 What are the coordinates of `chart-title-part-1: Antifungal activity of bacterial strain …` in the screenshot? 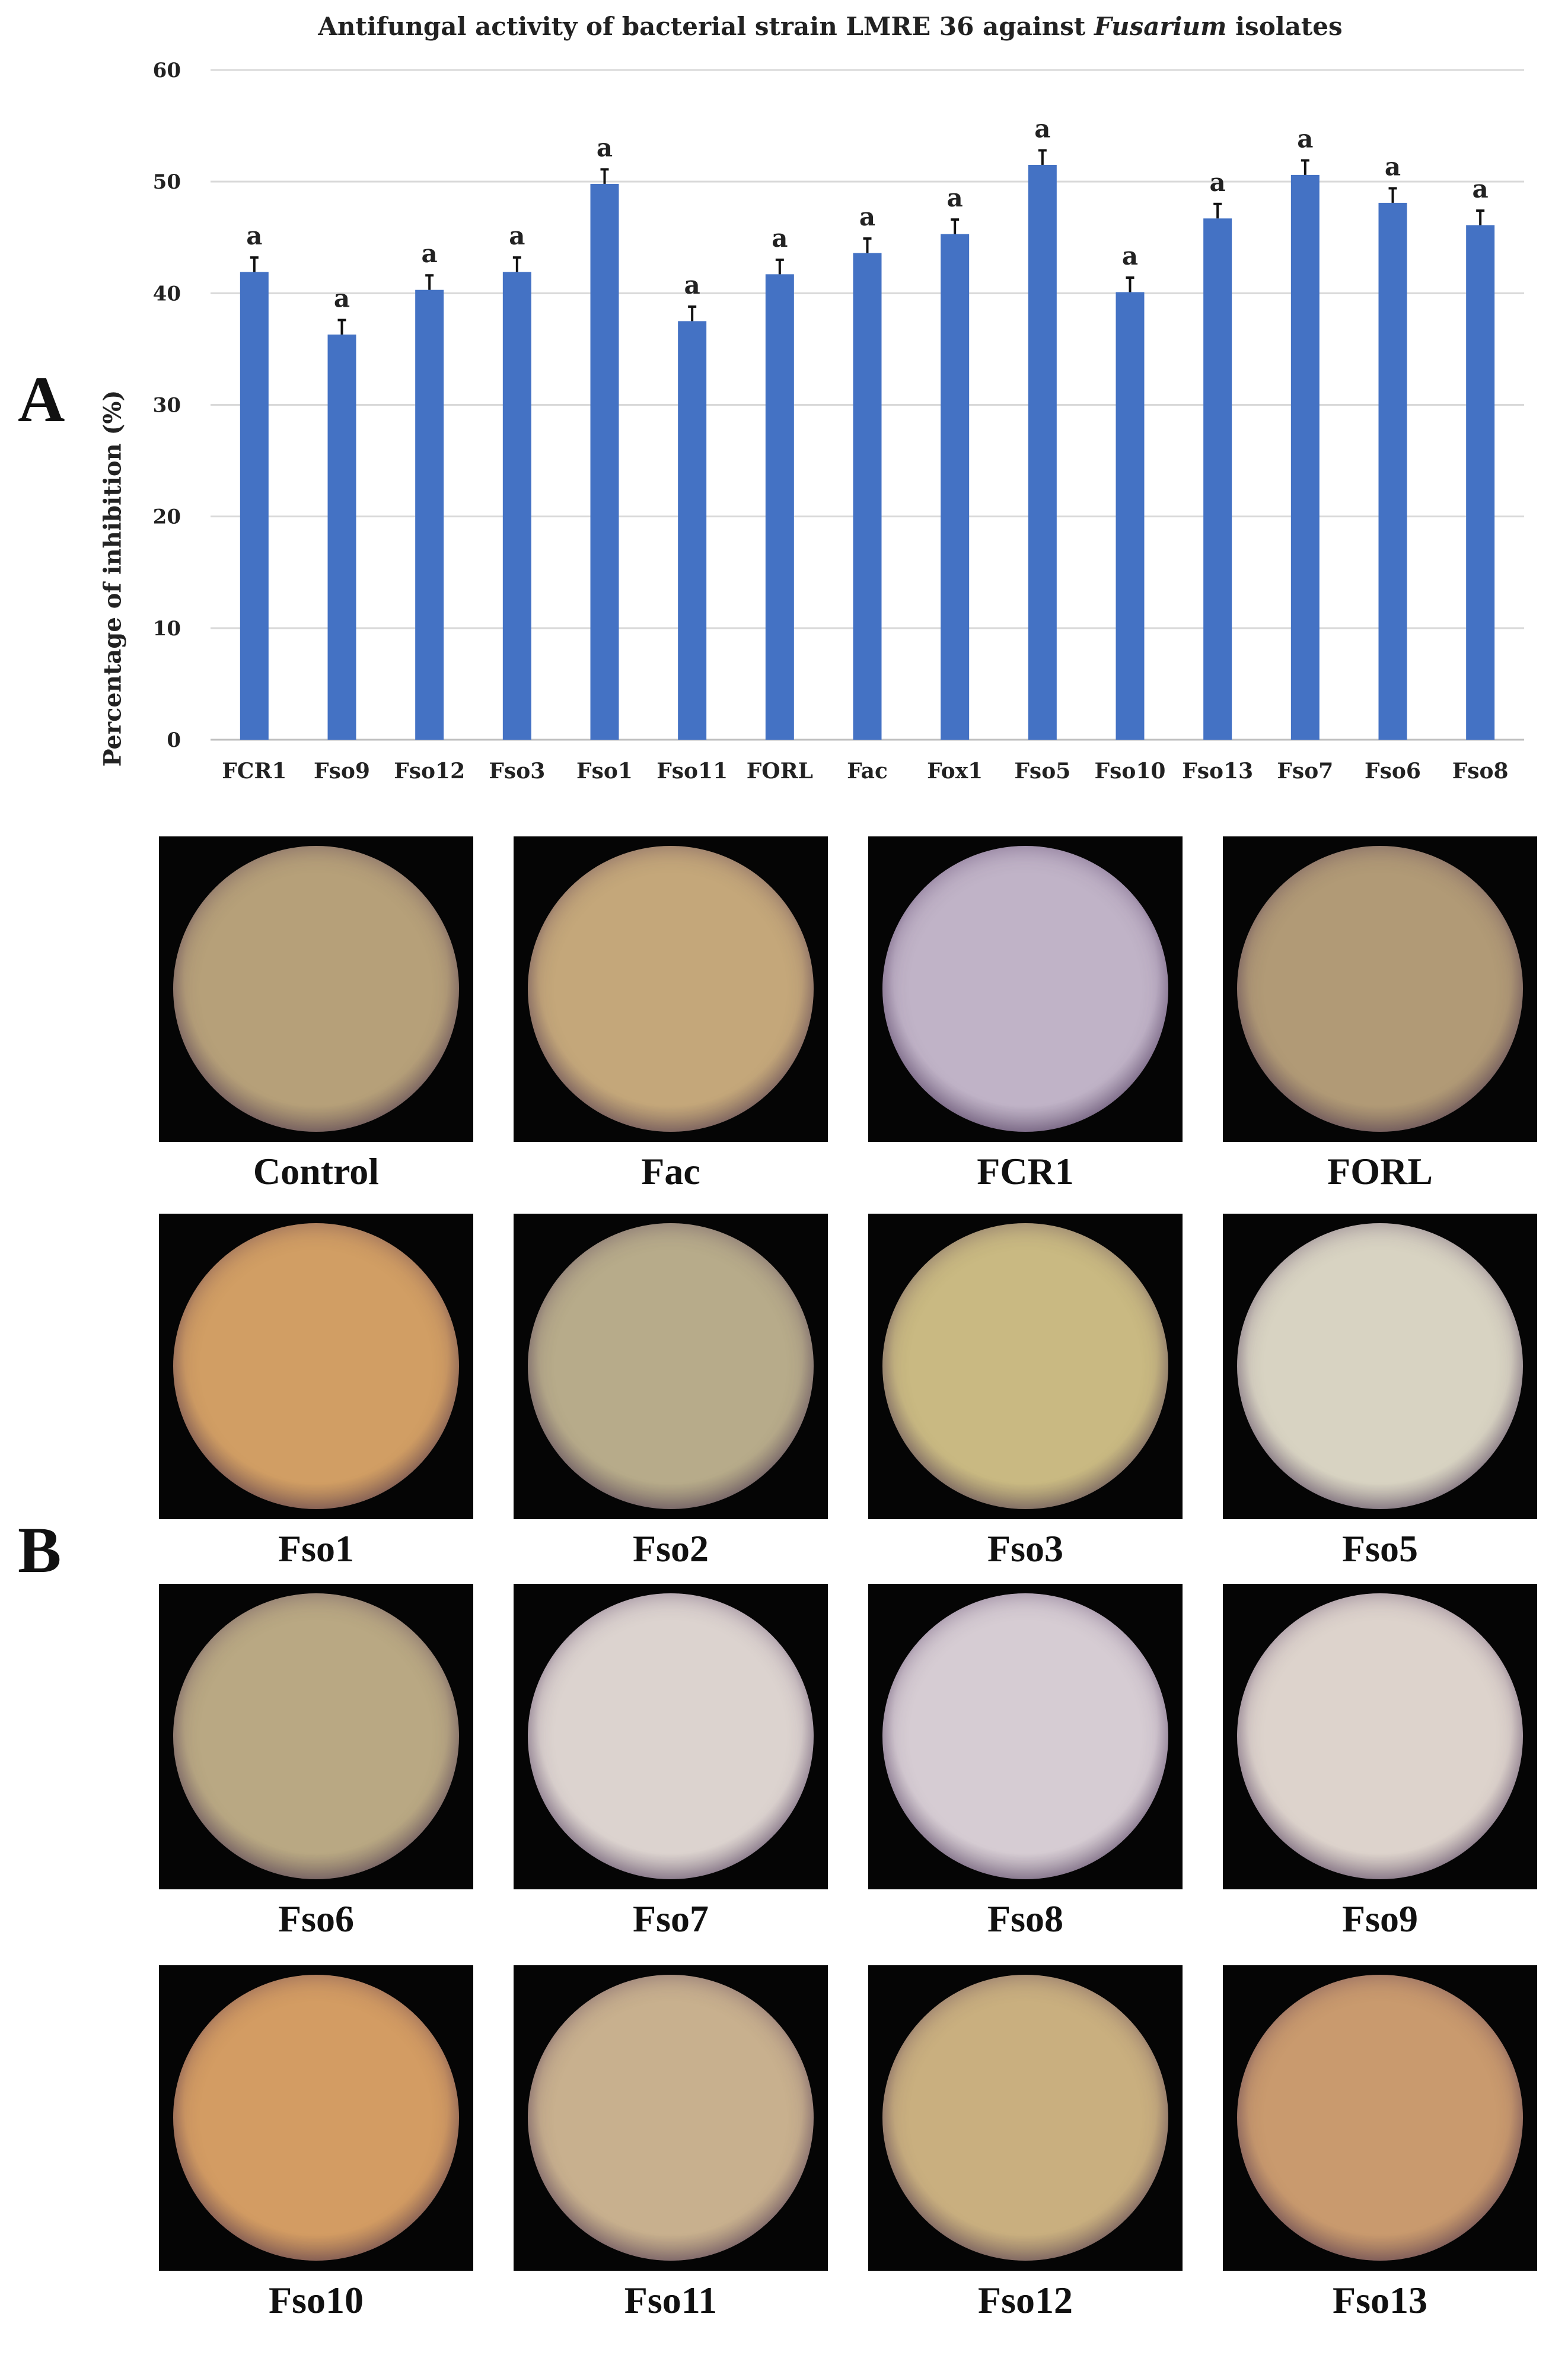 It's located at (706, 26).